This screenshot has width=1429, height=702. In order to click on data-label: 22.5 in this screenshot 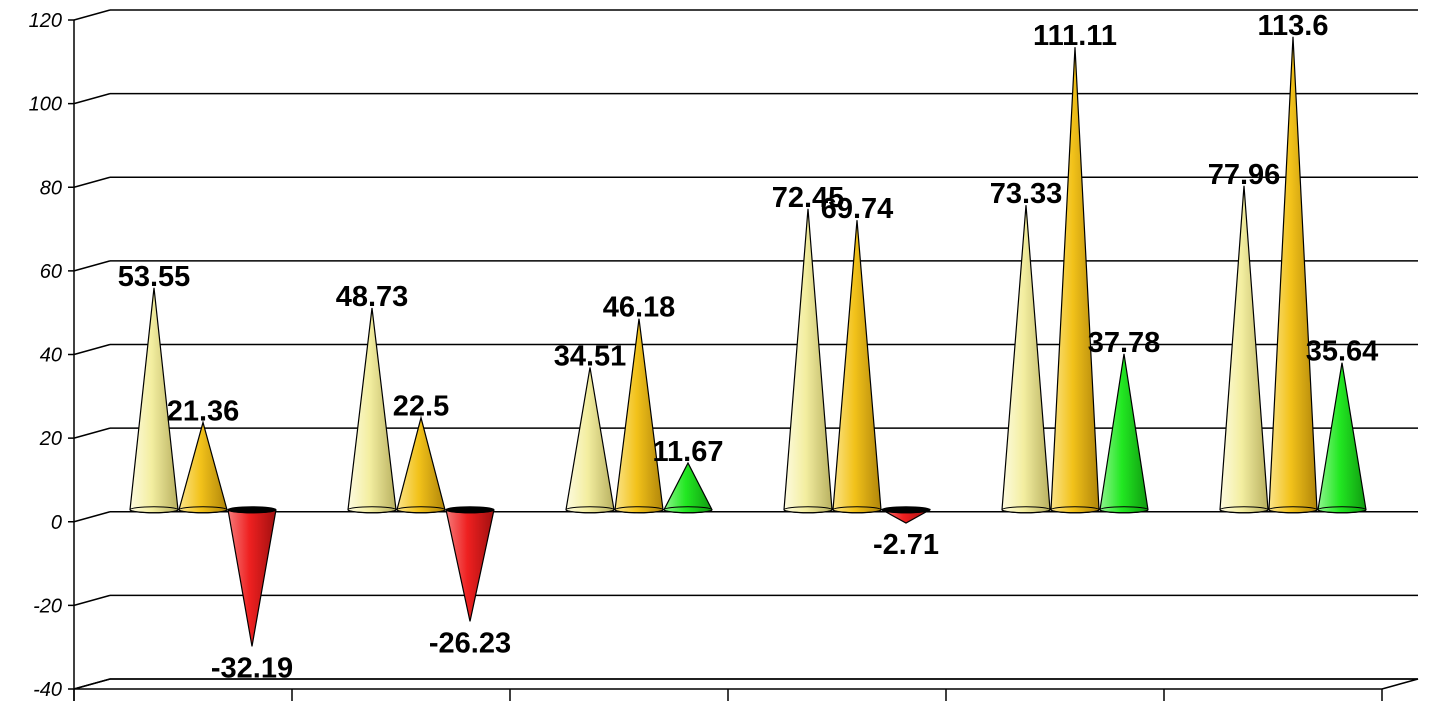, I will do `click(421, 407)`.